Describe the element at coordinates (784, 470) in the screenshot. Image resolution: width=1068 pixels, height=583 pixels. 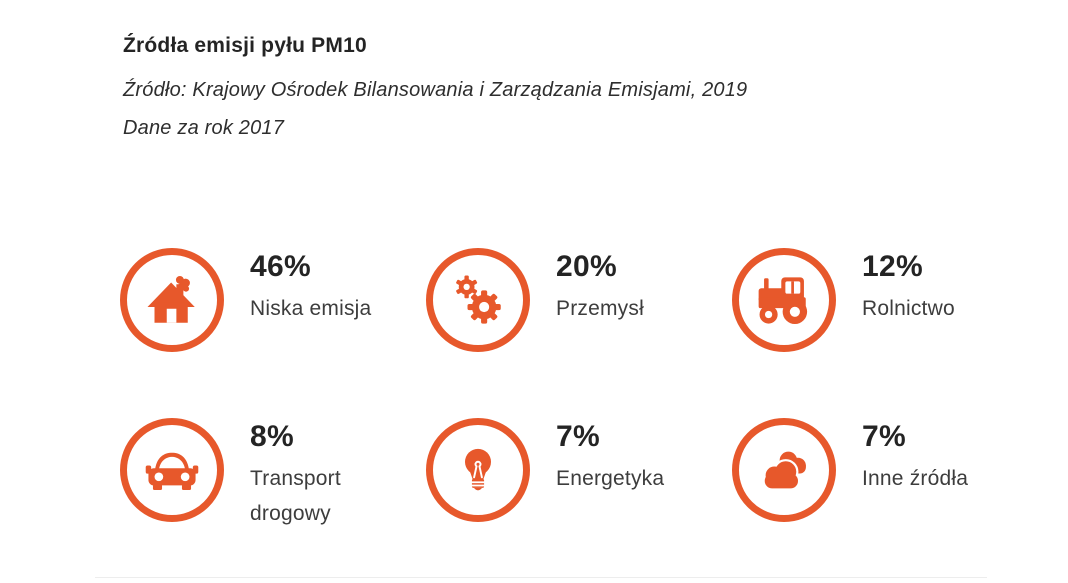
I see `clouds-icon` at that location.